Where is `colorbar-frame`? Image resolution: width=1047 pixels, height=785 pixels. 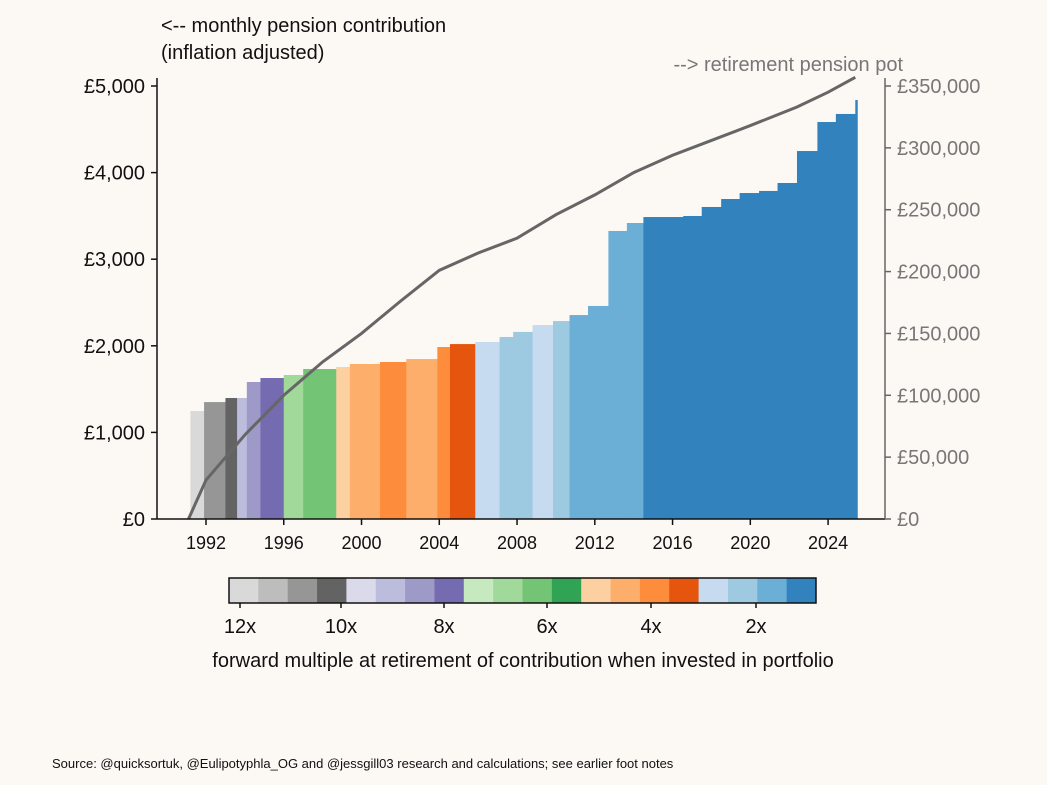 colorbar-frame is located at coordinates (522, 590).